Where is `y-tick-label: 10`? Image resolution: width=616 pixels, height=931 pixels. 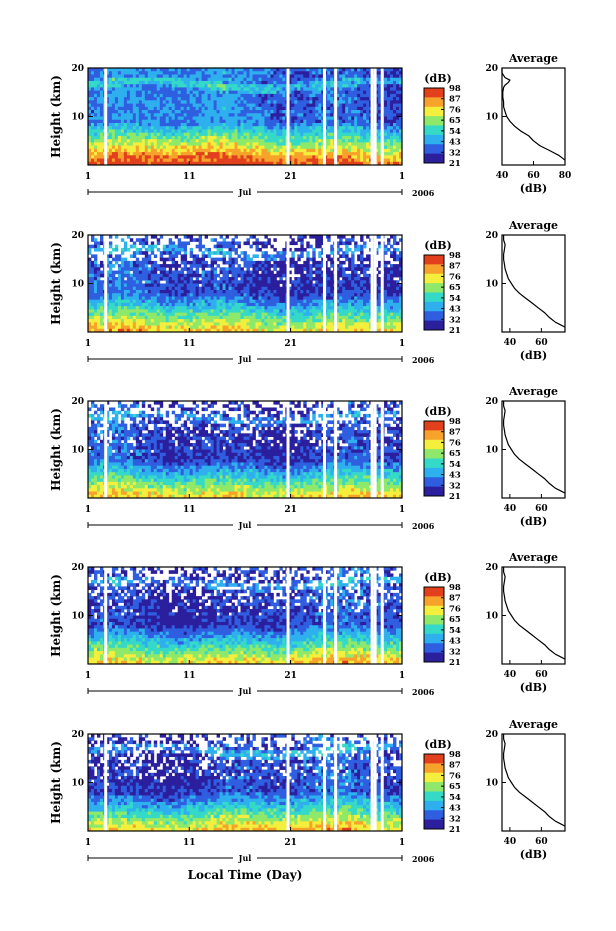
y-tick-label: 10 is located at coordinates (77, 451).